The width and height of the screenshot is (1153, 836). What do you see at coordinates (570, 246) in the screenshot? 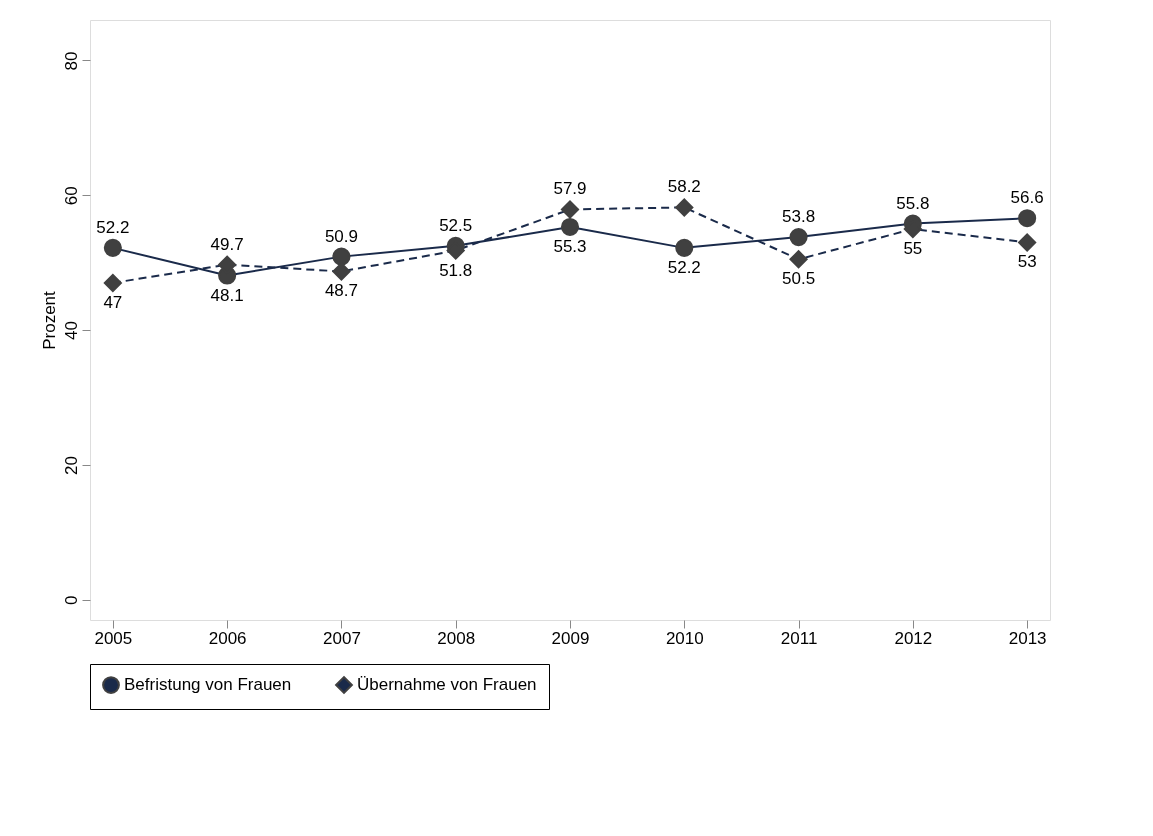
I see `data-label: 55.3` at bounding box center [570, 246].